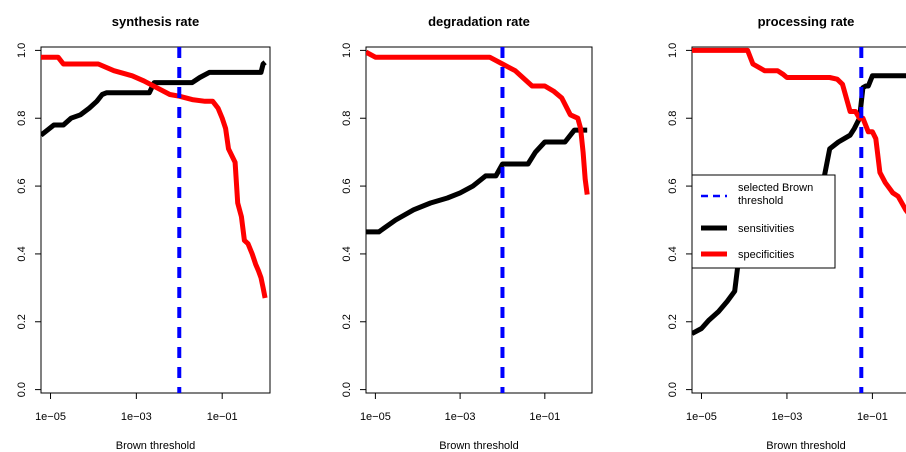  I want to click on chart-title: synthesis rate, so click(155, 21).